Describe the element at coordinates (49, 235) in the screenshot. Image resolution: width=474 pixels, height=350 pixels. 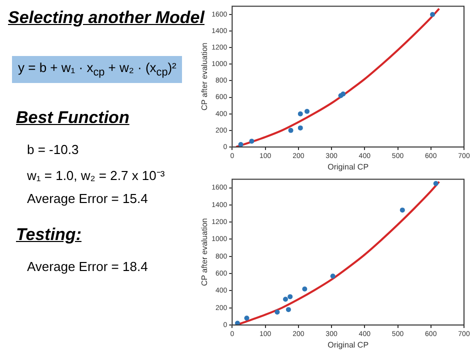
I see `text: Testing:` at that location.